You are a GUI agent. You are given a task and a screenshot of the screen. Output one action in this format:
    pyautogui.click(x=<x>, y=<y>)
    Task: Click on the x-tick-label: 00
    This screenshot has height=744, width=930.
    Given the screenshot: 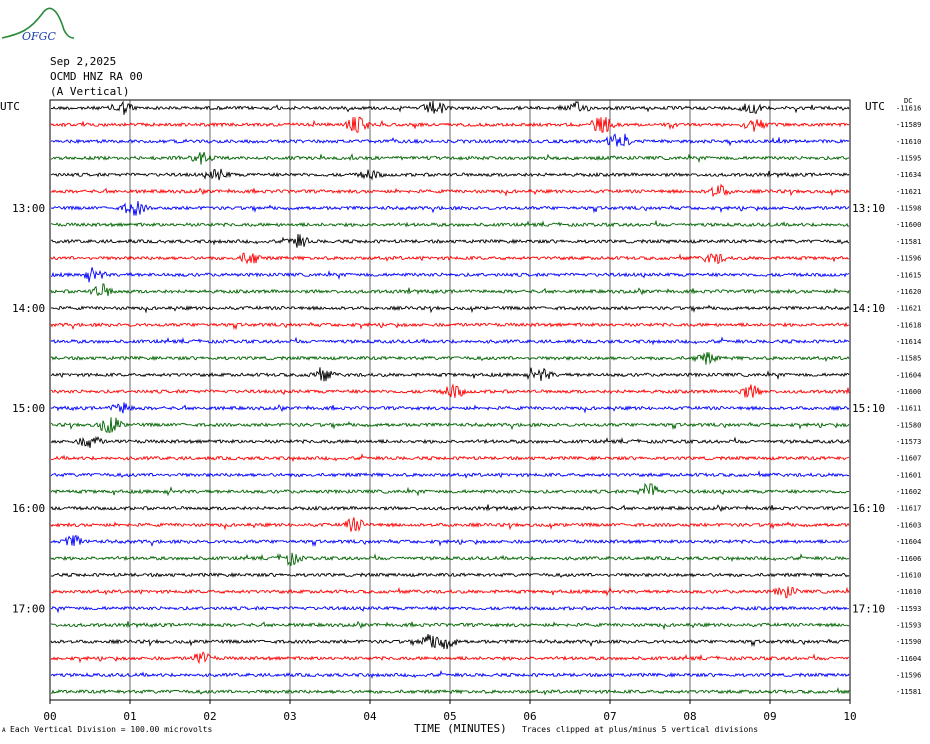 What is the action you would take?
    pyautogui.click(x=49, y=716)
    